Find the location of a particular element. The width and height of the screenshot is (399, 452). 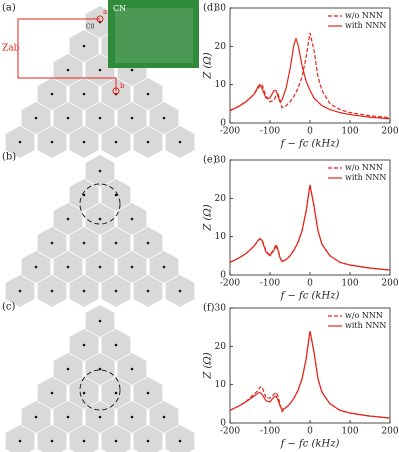

node-b is located at coordinates (116, 91).